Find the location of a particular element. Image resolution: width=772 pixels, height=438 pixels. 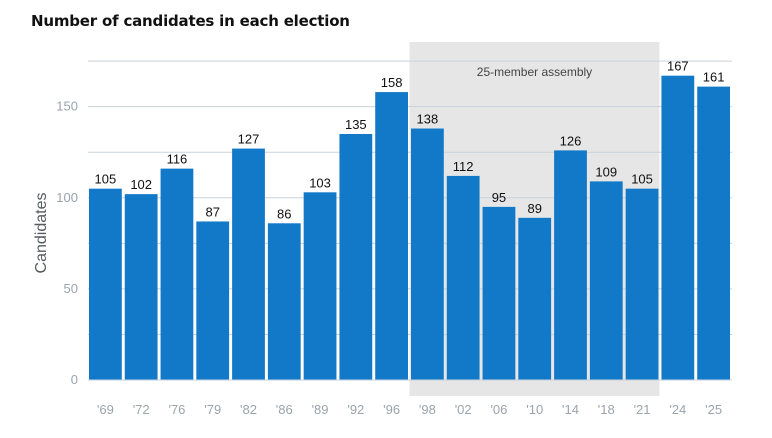

bar-value-label: 109 is located at coordinates (606, 171).